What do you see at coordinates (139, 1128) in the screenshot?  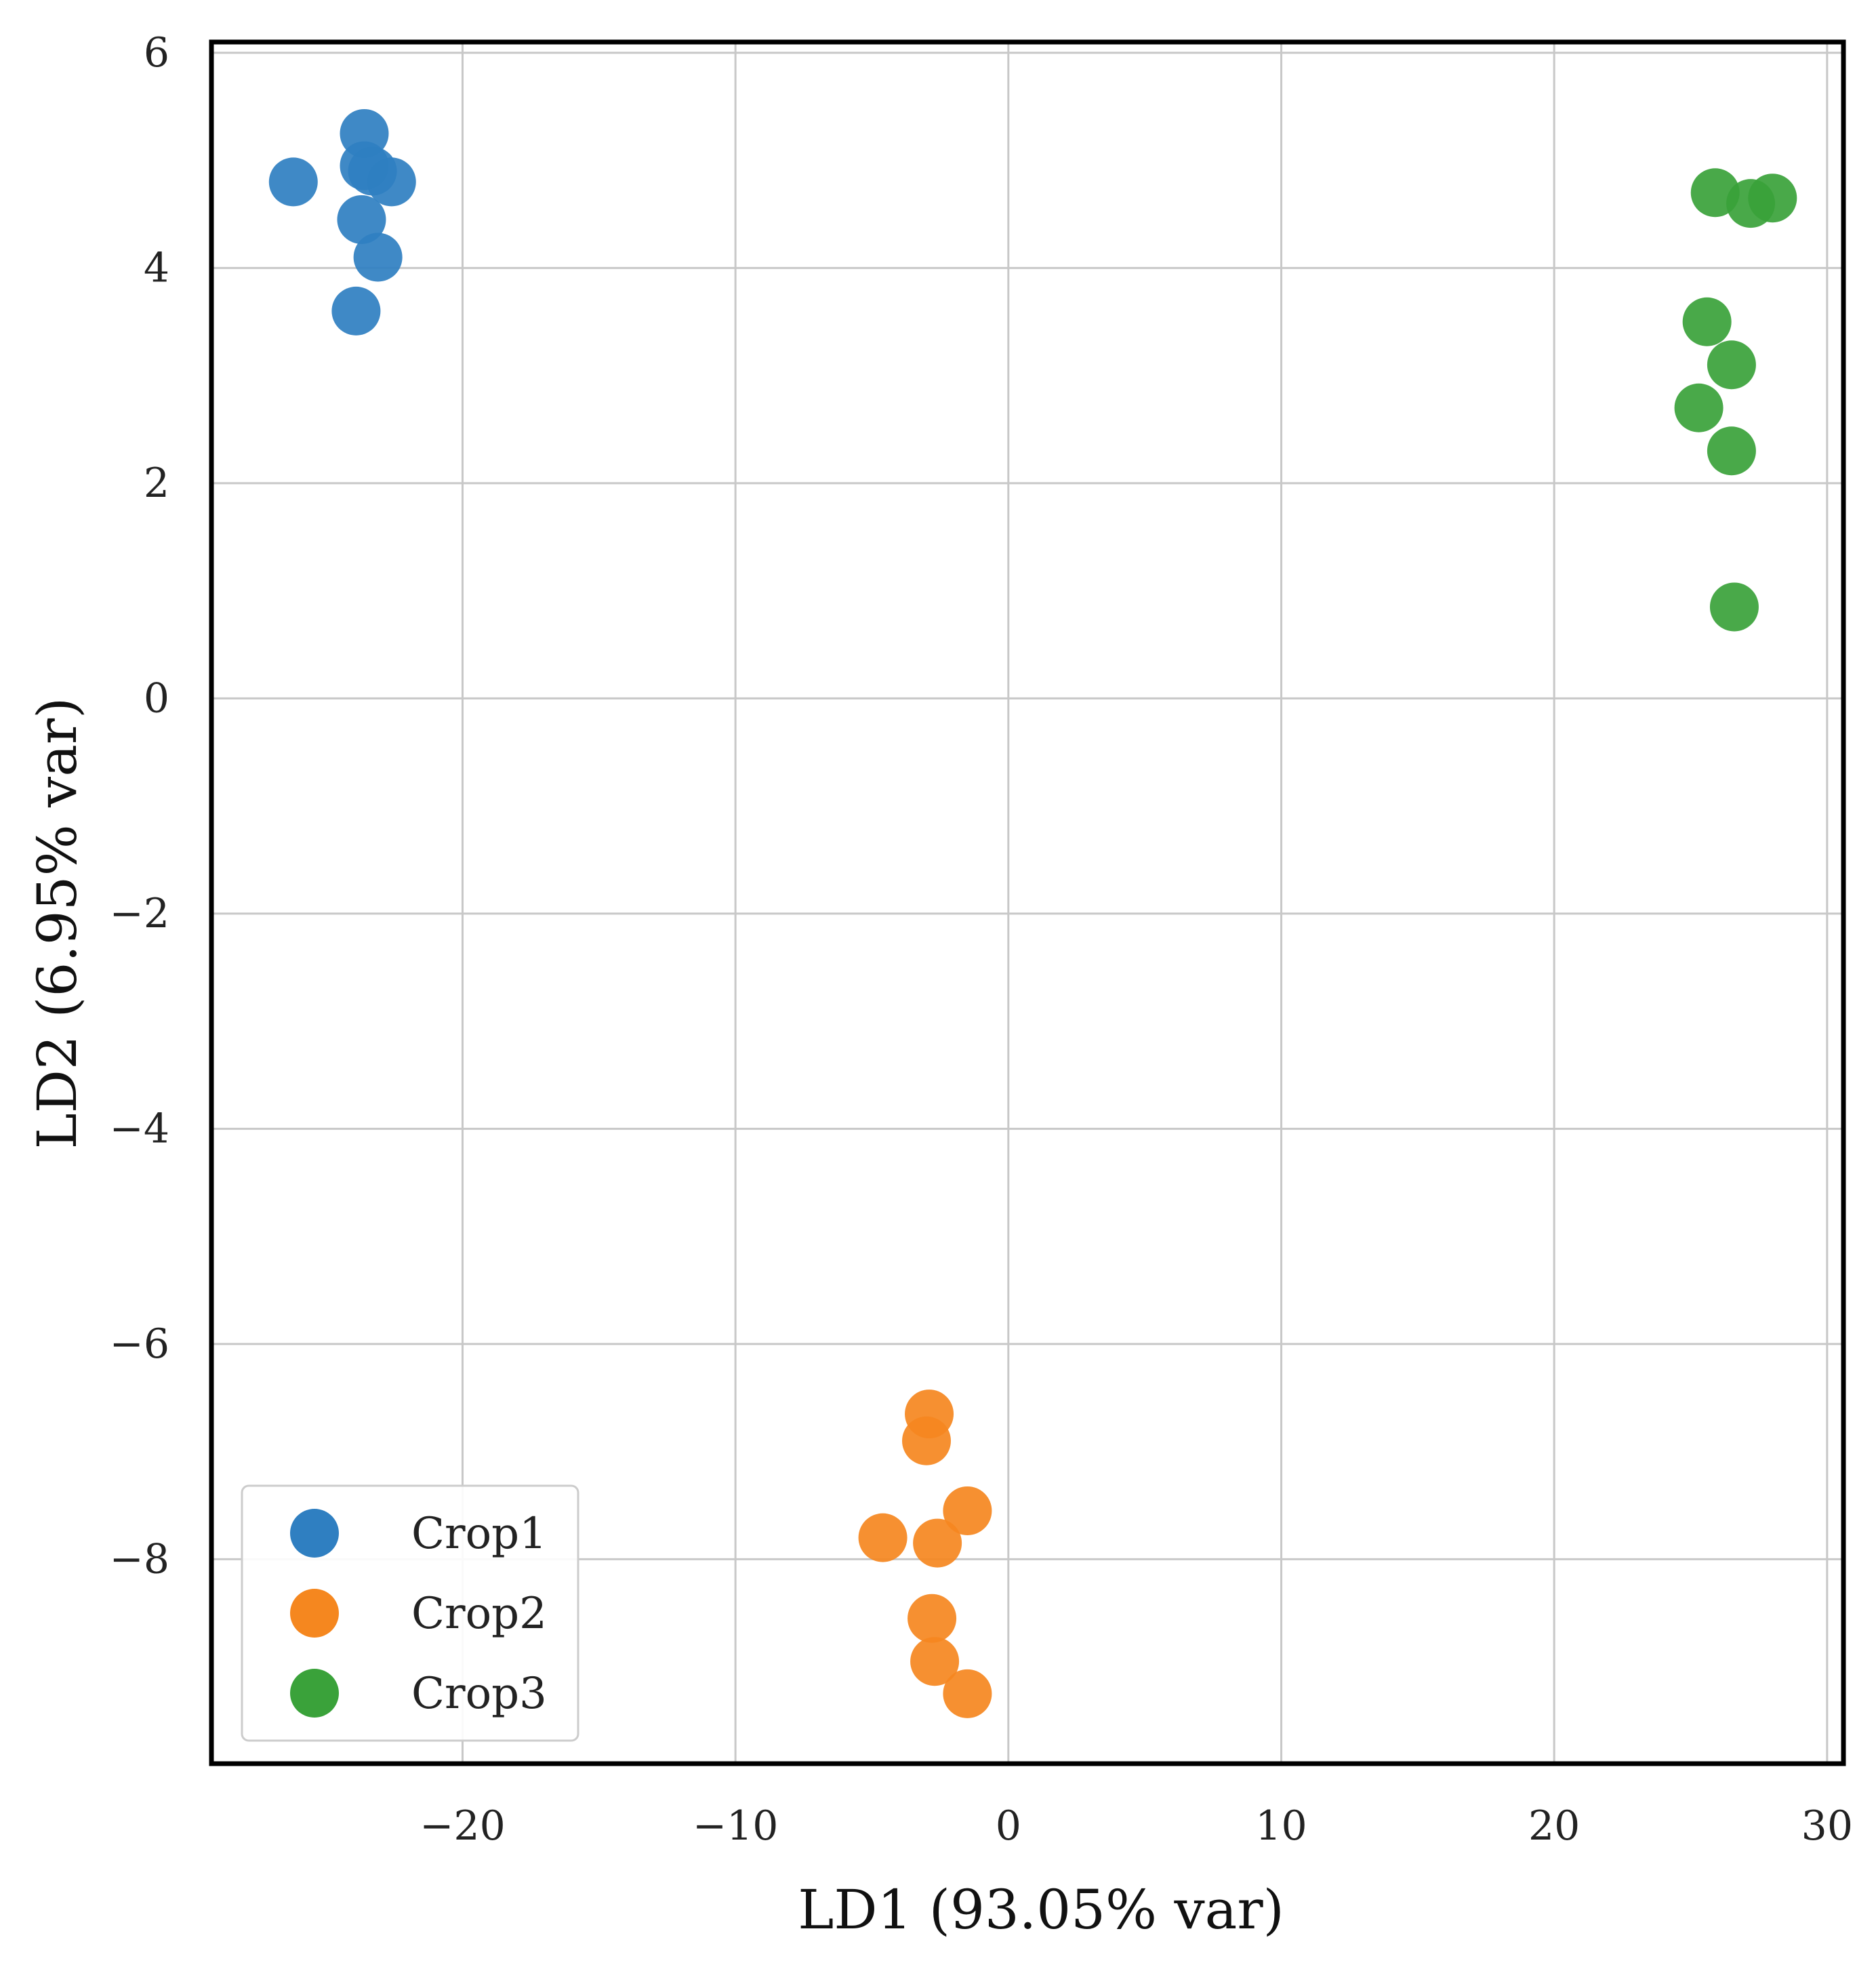 I see `y-tick-label: −4` at bounding box center [139, 1128].